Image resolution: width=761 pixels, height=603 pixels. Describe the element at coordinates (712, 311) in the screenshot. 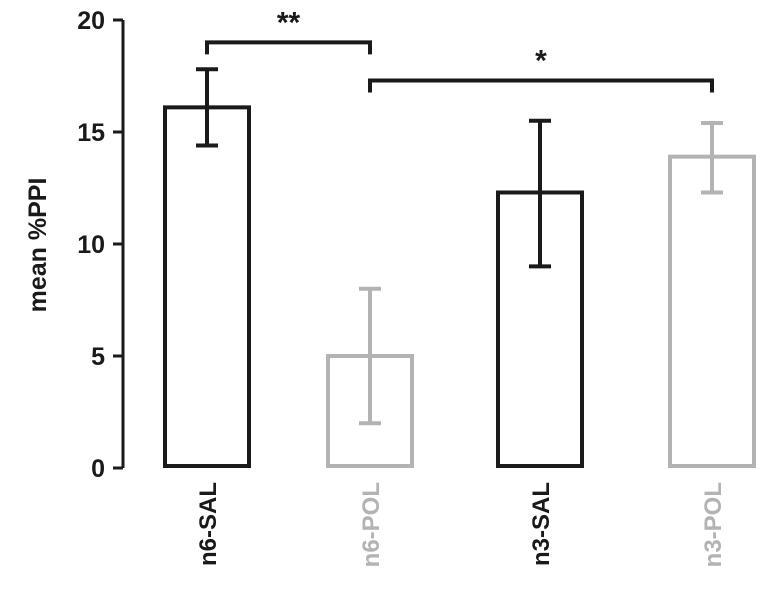

I see `bar-n3-pol` at that location.